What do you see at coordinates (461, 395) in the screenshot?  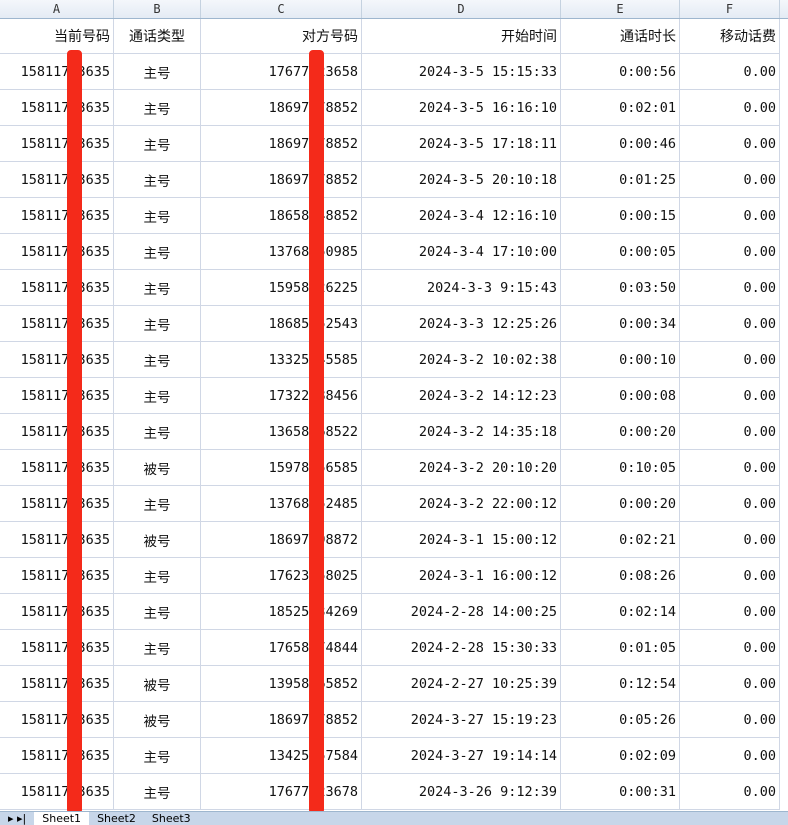 I see `cell: 2024-3-2 14:12:23` at bounding box center [461, 395].